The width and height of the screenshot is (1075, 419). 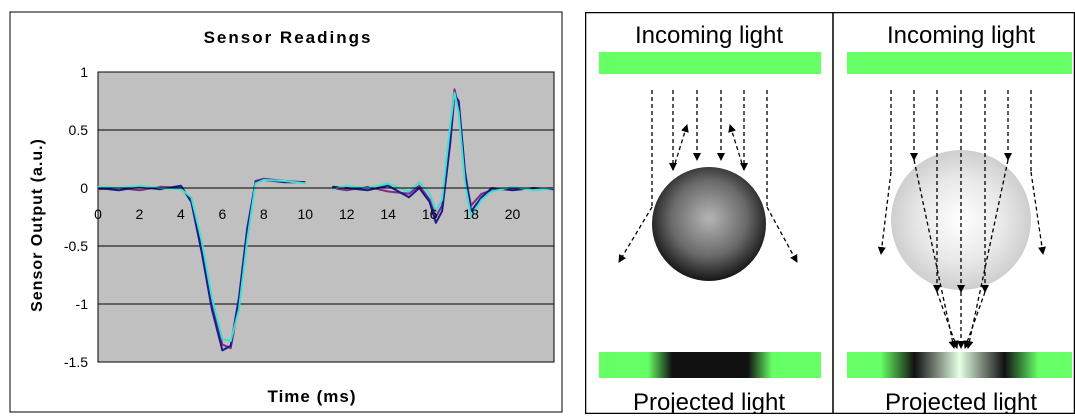 I want to click on y-tick-label: 0, so click(x=84, y=188).